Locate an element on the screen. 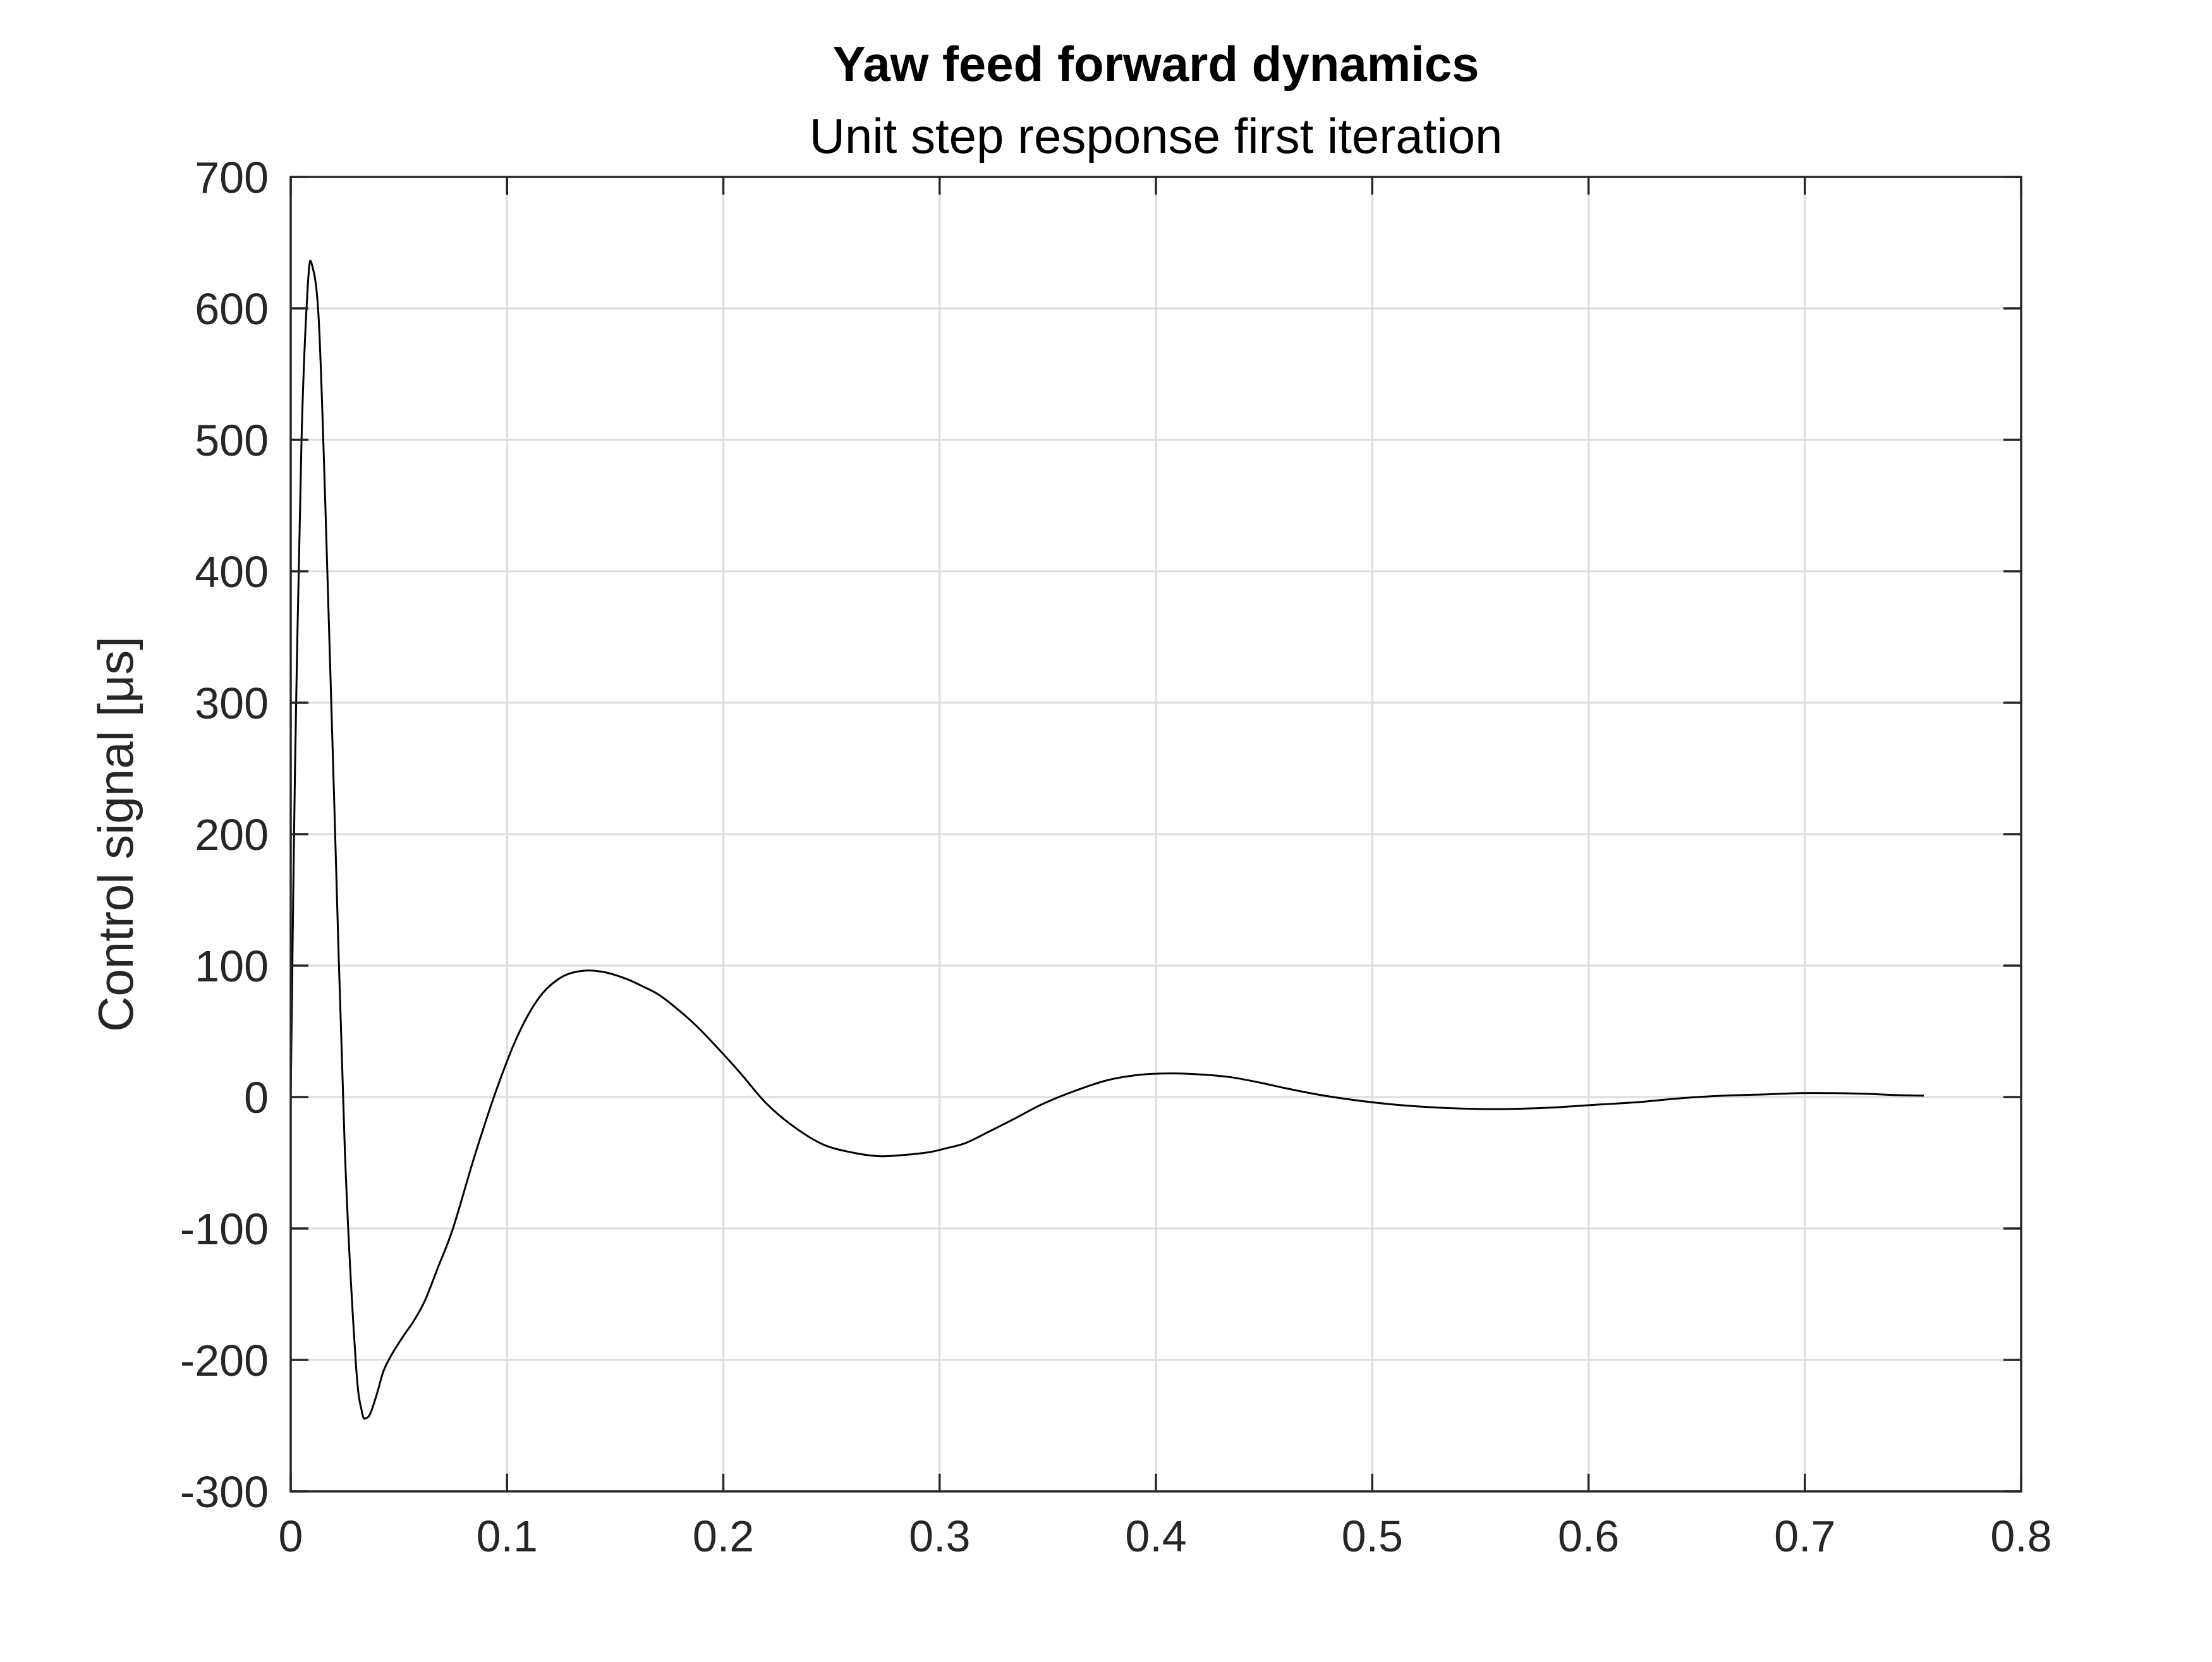  x-tick-label: 0.7 is located at coordinates (1804, 1536).